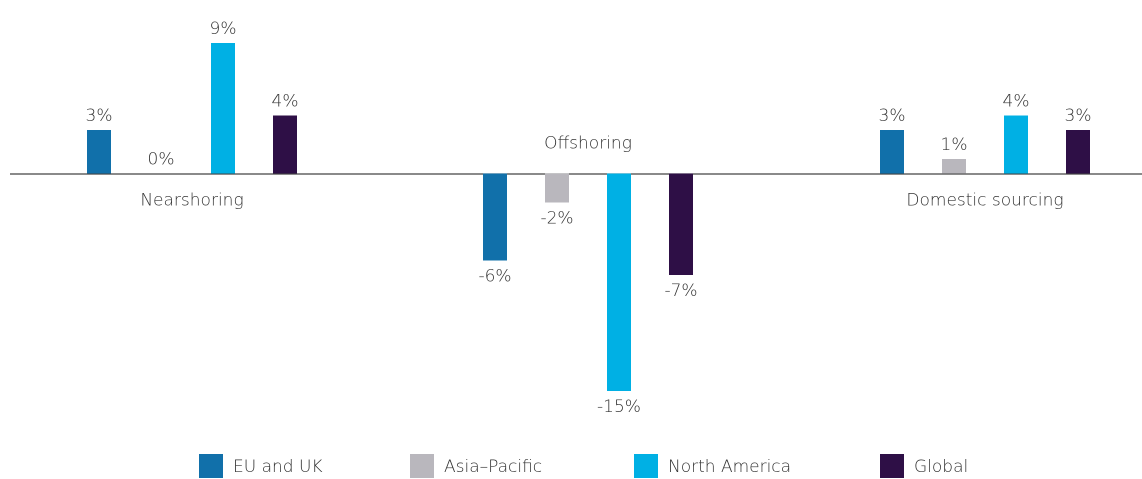 Image resolution: width=1142 pixels, height=479 pixels. Describe the element at coordinates (941, 467) in the screenshot. I see `legend-label: Global` at that location.